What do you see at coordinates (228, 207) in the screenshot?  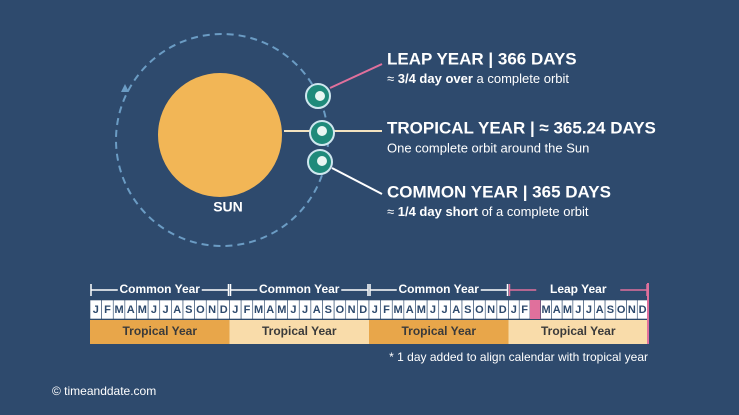 I see `sun-label: SUN` at bounding box center [228, 207].